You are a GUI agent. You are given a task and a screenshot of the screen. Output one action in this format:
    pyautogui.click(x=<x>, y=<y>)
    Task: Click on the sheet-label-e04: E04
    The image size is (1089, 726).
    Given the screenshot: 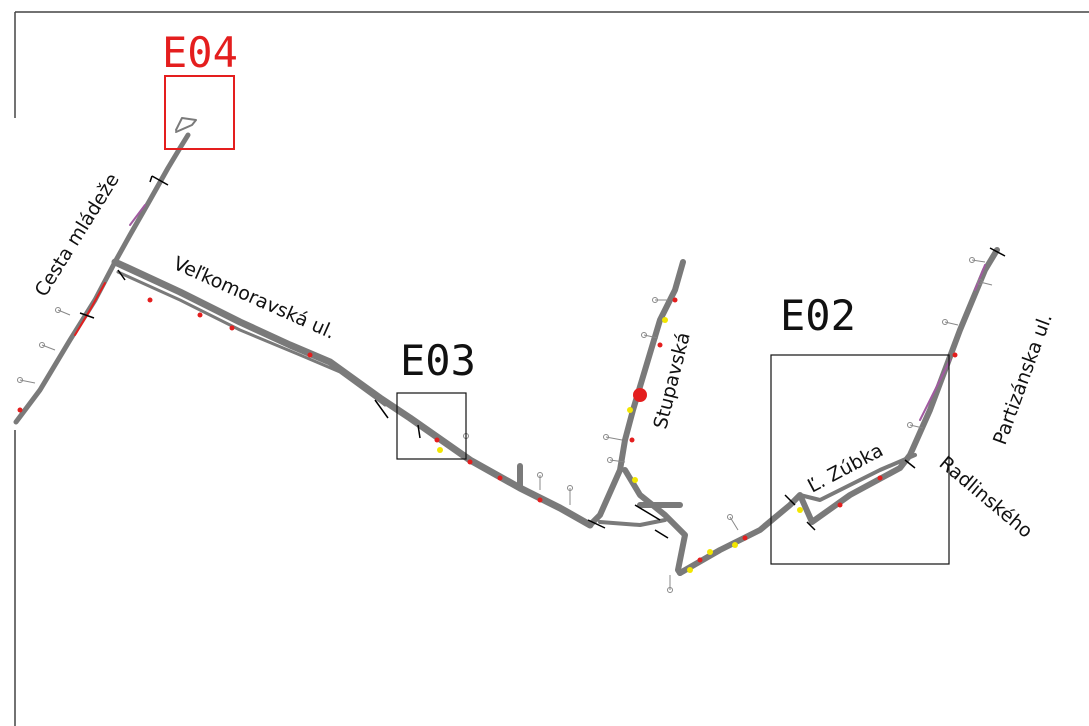 What is the action you would take?
    pyautogui.click(x=200, y=52)
    